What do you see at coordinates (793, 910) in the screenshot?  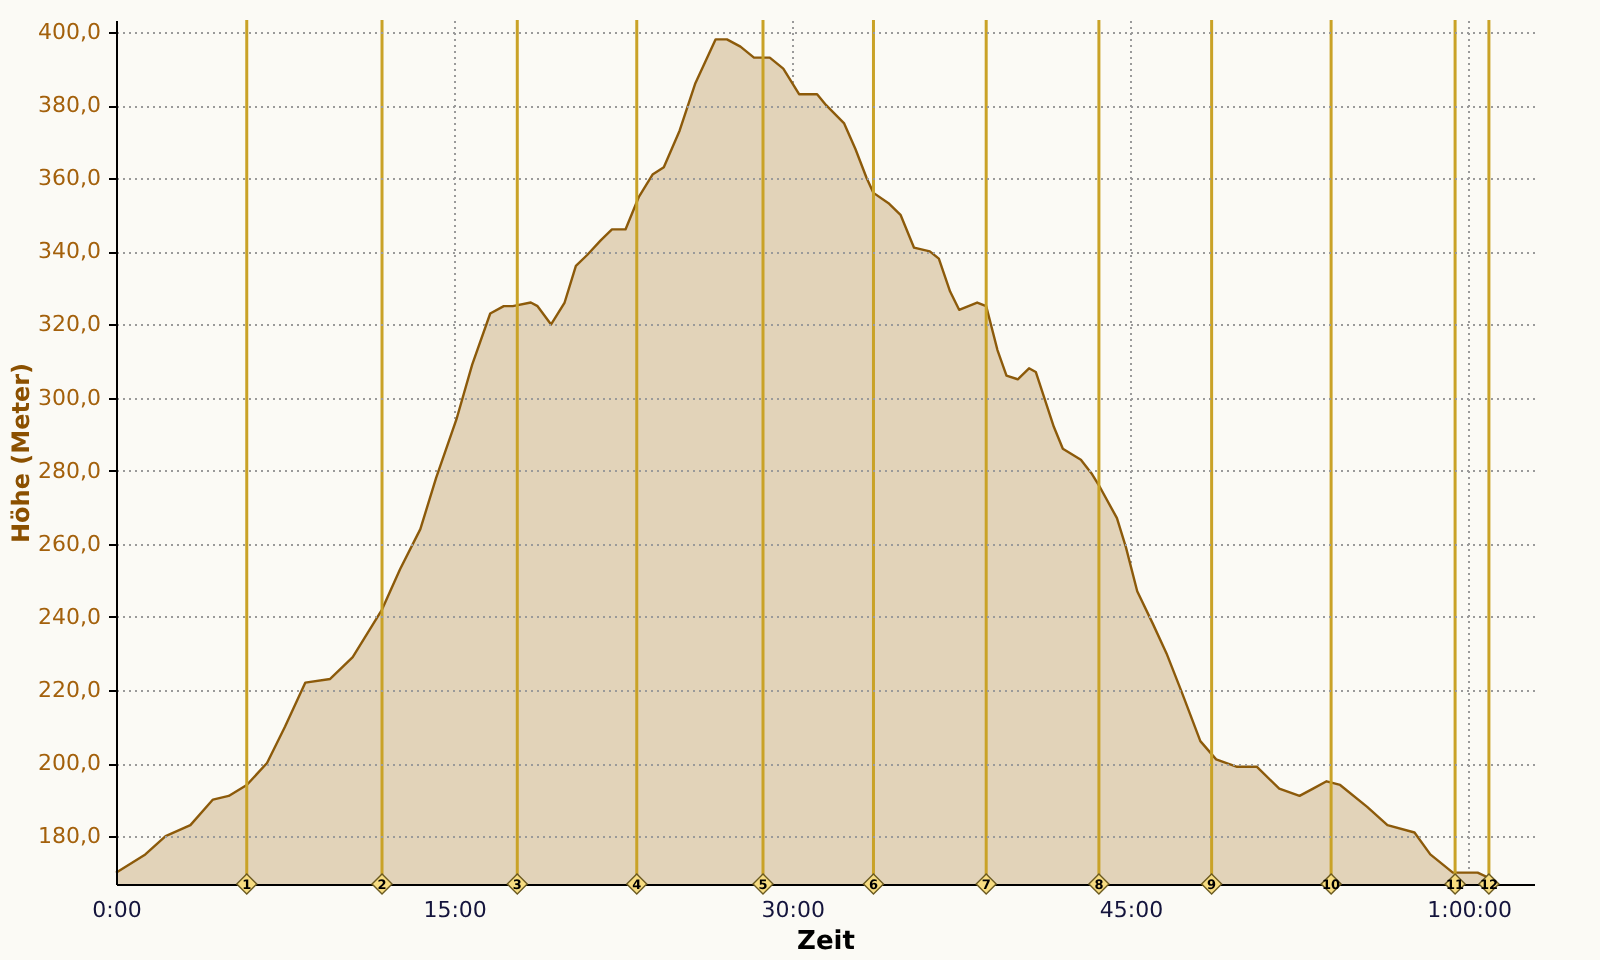 I see `x-tick-label: 30:00` at bounding box center [793, 910].